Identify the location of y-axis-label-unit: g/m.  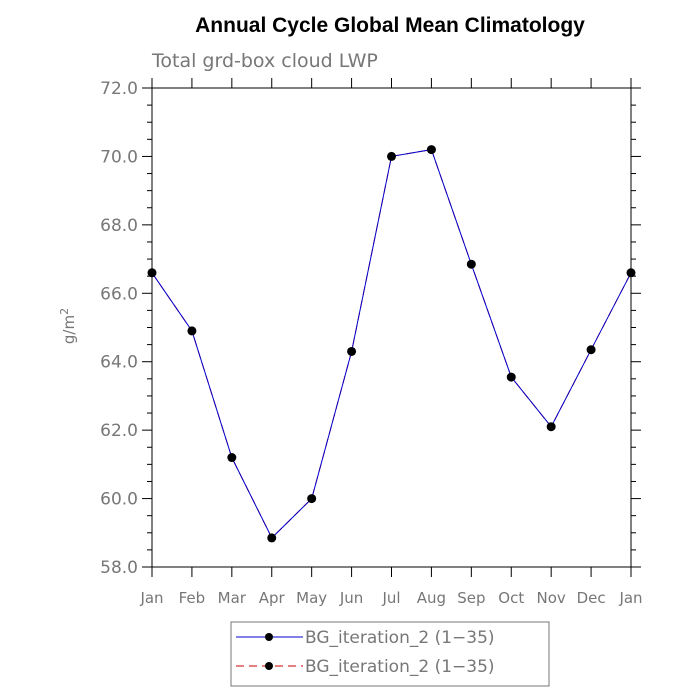
(69, 329).